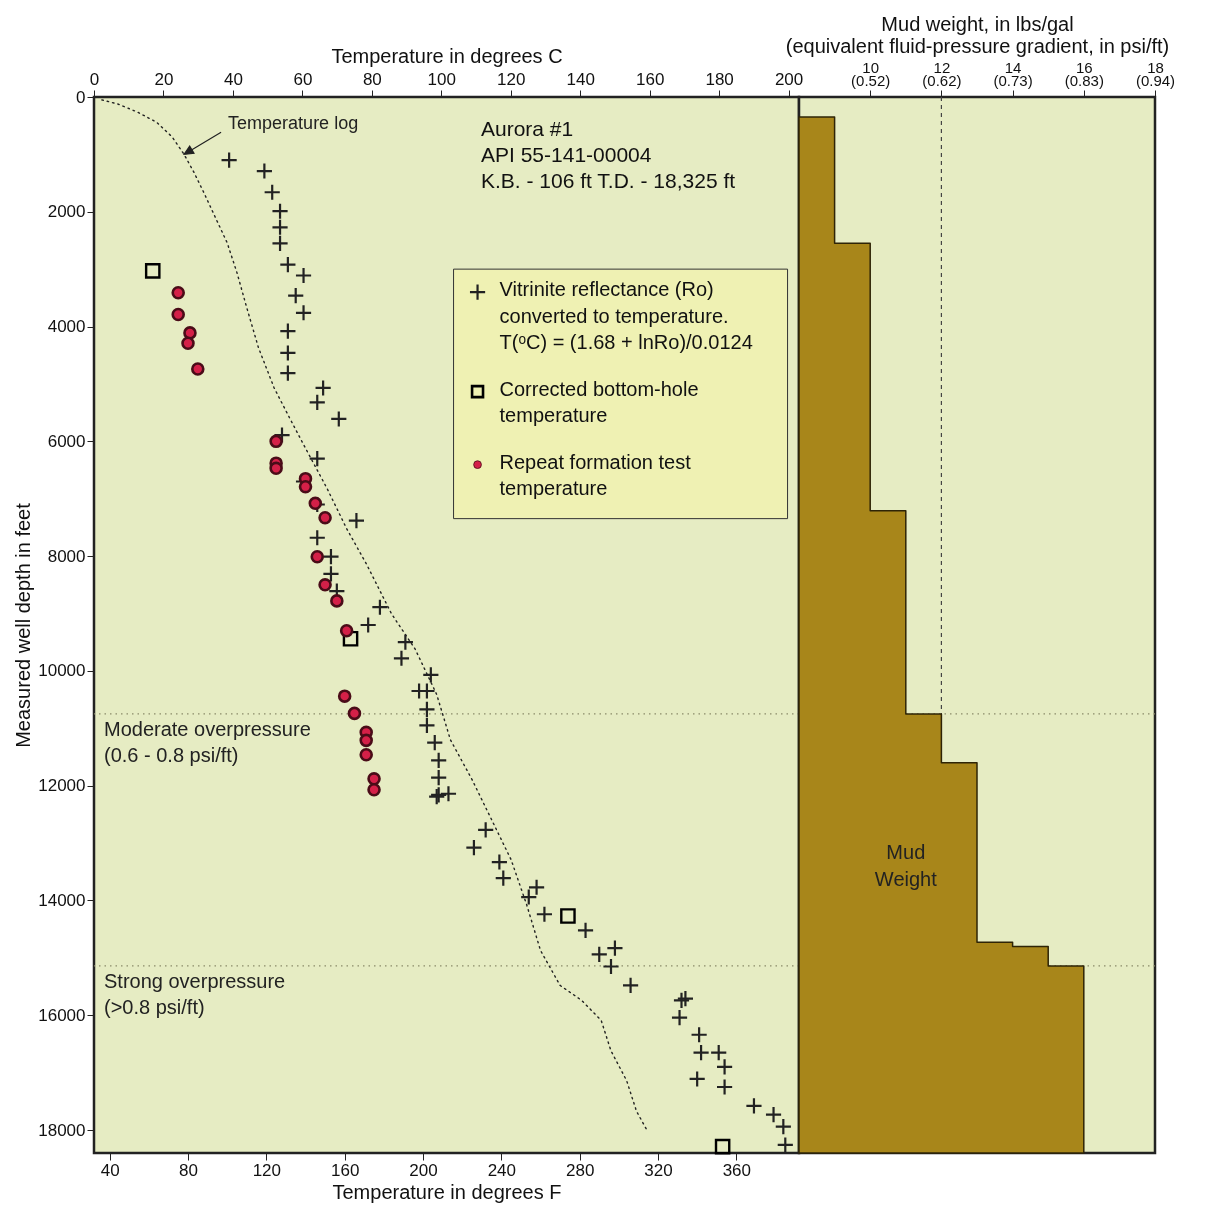 This screenshot has width=1213, height=1207. I want to click on legend-label: Repeat formation test temperature, so click(595, 475).